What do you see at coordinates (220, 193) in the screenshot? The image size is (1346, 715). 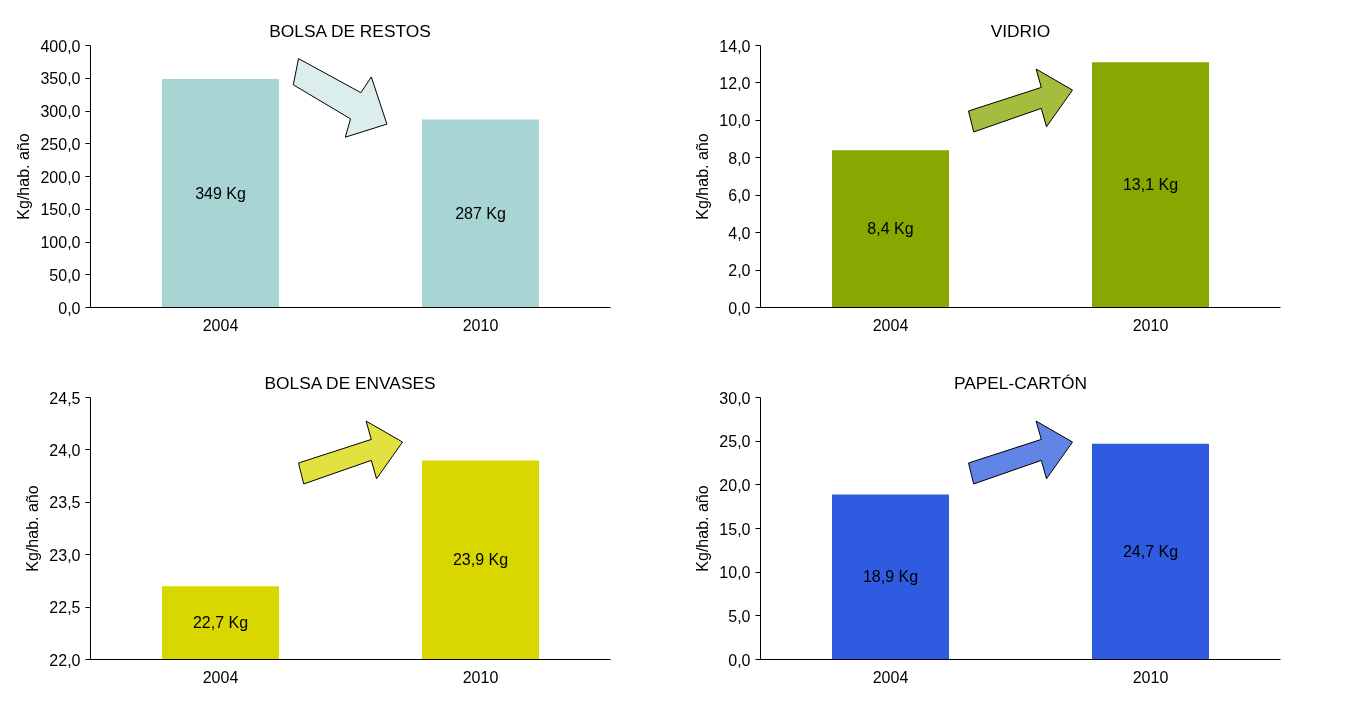 I see `data-label: 349 Kg` at bounding box center [220, 193].